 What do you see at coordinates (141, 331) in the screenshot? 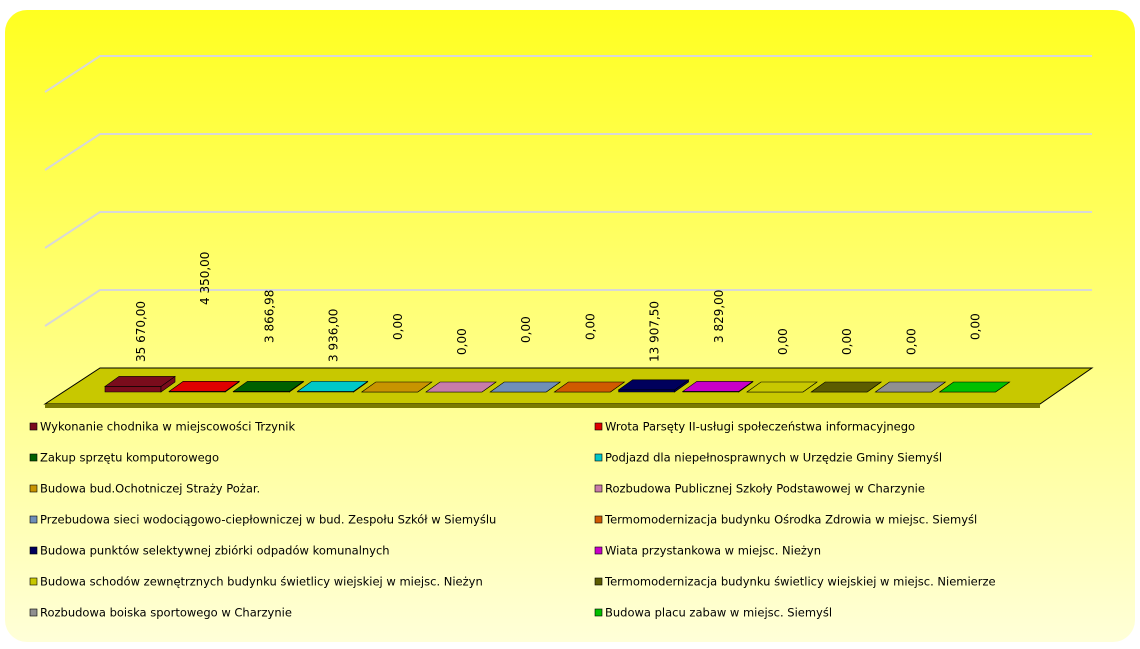
I see `data-label: 35 670,00` at bounding box center [141, 331].